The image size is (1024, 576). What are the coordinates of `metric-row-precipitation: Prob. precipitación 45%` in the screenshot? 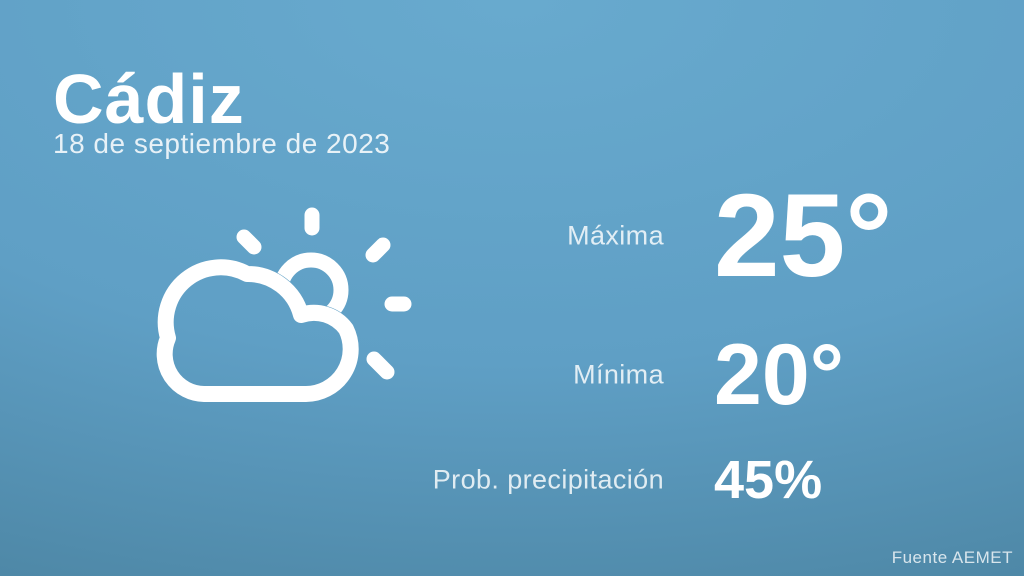 It's located at (512, 480).